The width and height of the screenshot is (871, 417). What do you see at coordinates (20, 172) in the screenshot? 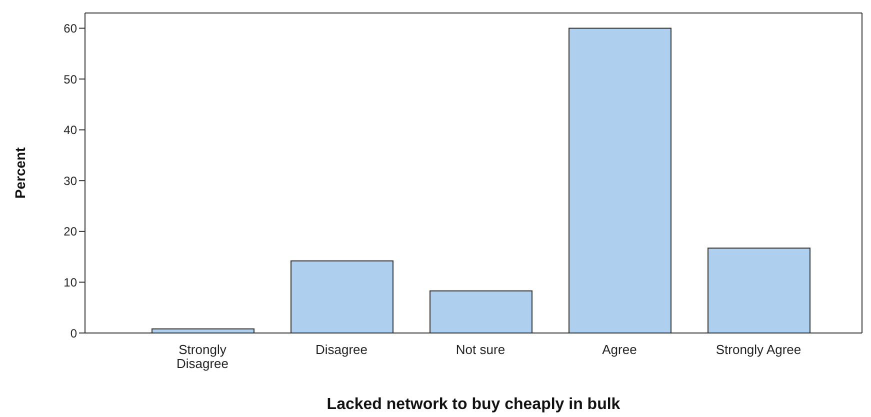
I see `y-axis-title: Percent` at bounding box center [20, 172].